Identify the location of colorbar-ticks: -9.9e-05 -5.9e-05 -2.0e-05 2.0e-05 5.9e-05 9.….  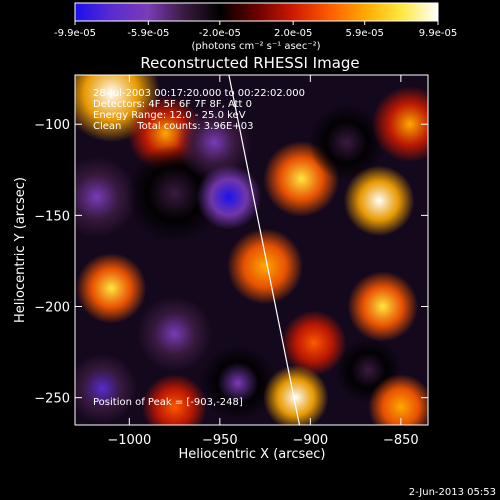
(255, 30).